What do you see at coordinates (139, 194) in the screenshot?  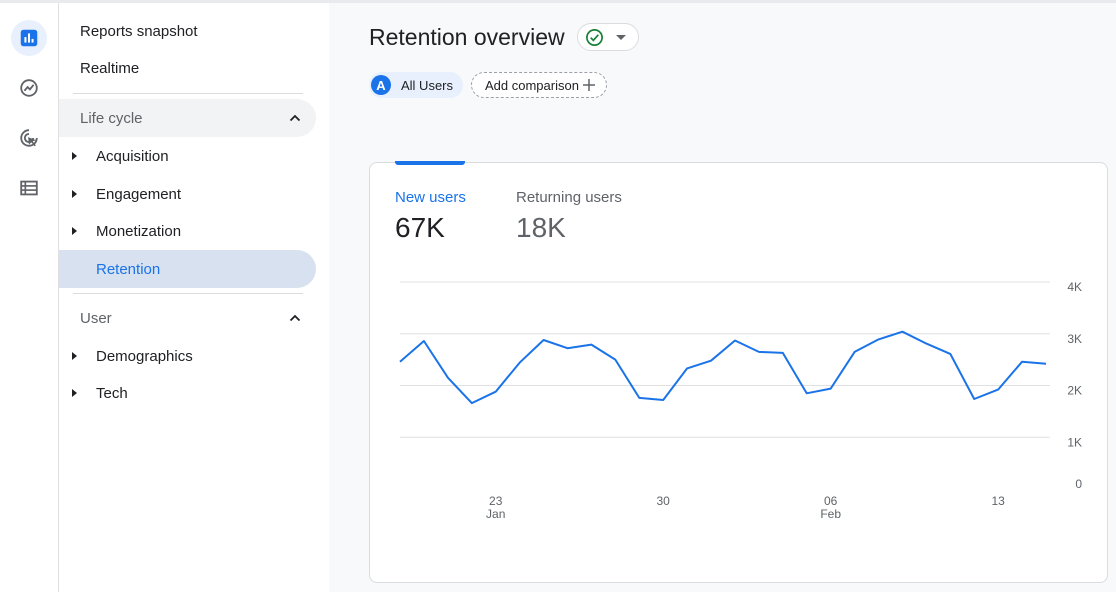 I see `nav-item-label: Engagement` at bounding box center [139, 194].